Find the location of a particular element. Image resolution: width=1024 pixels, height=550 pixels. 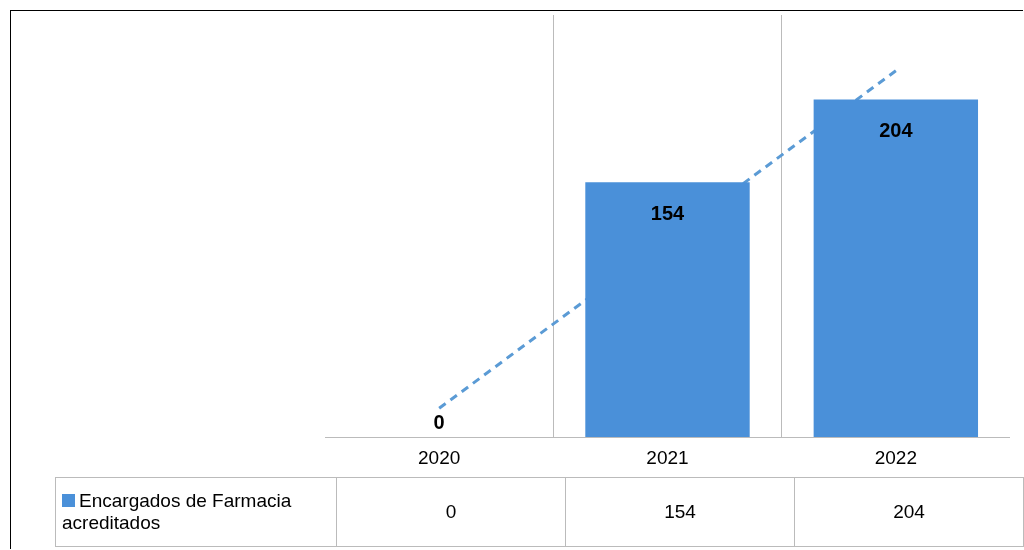

x-tick-label: 2022 is located at coordinates (895, 457).